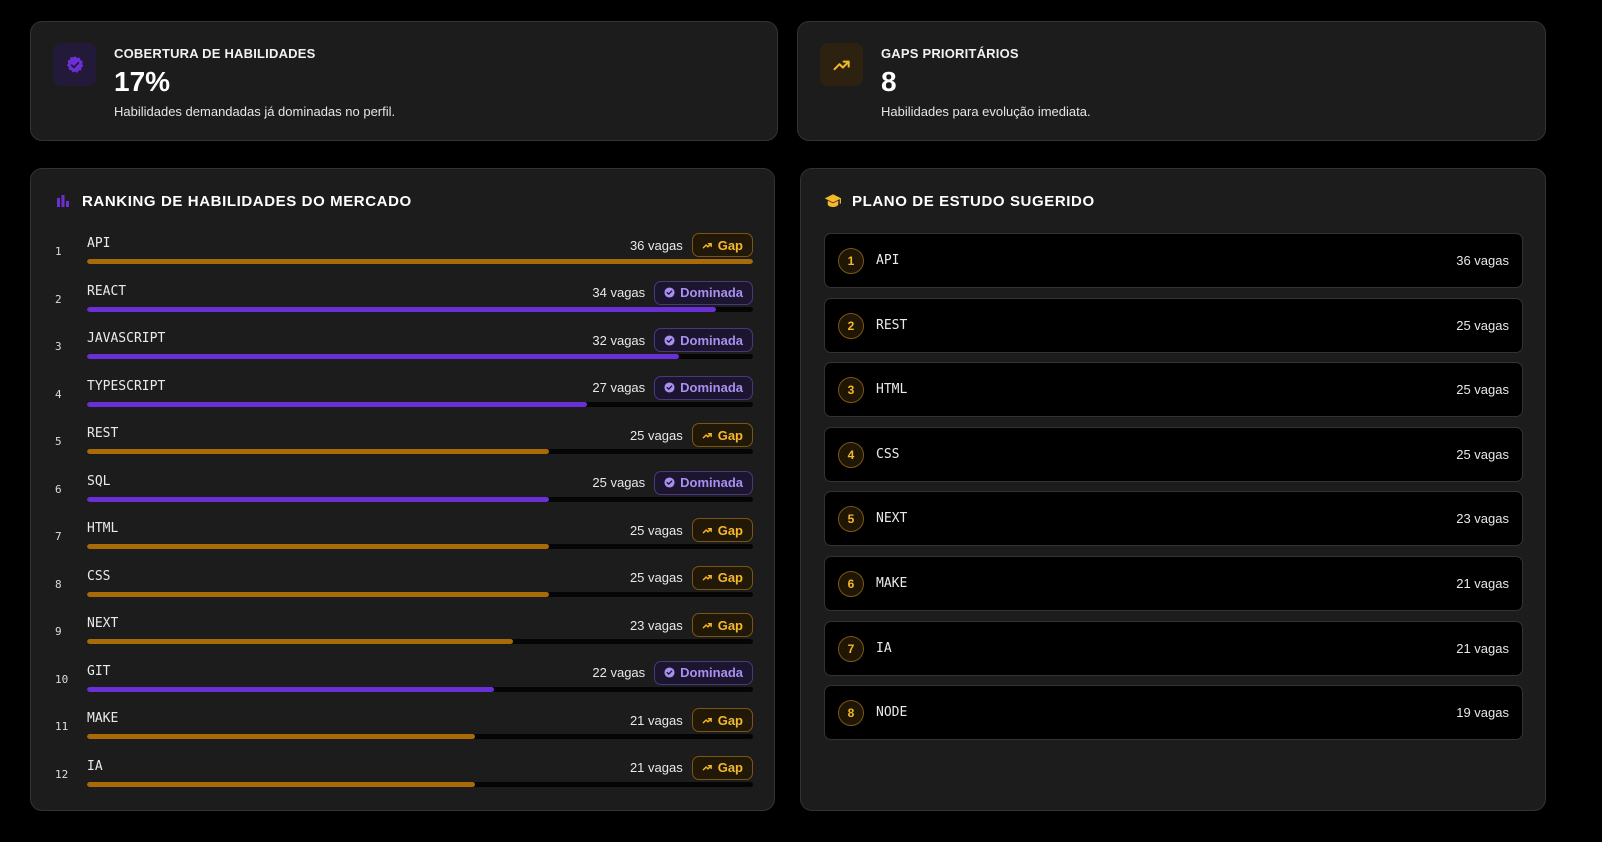 Image resolution: width=1602 pixels, height=842 pixels. I want to click on rank-number: 10, so click(62, 679).